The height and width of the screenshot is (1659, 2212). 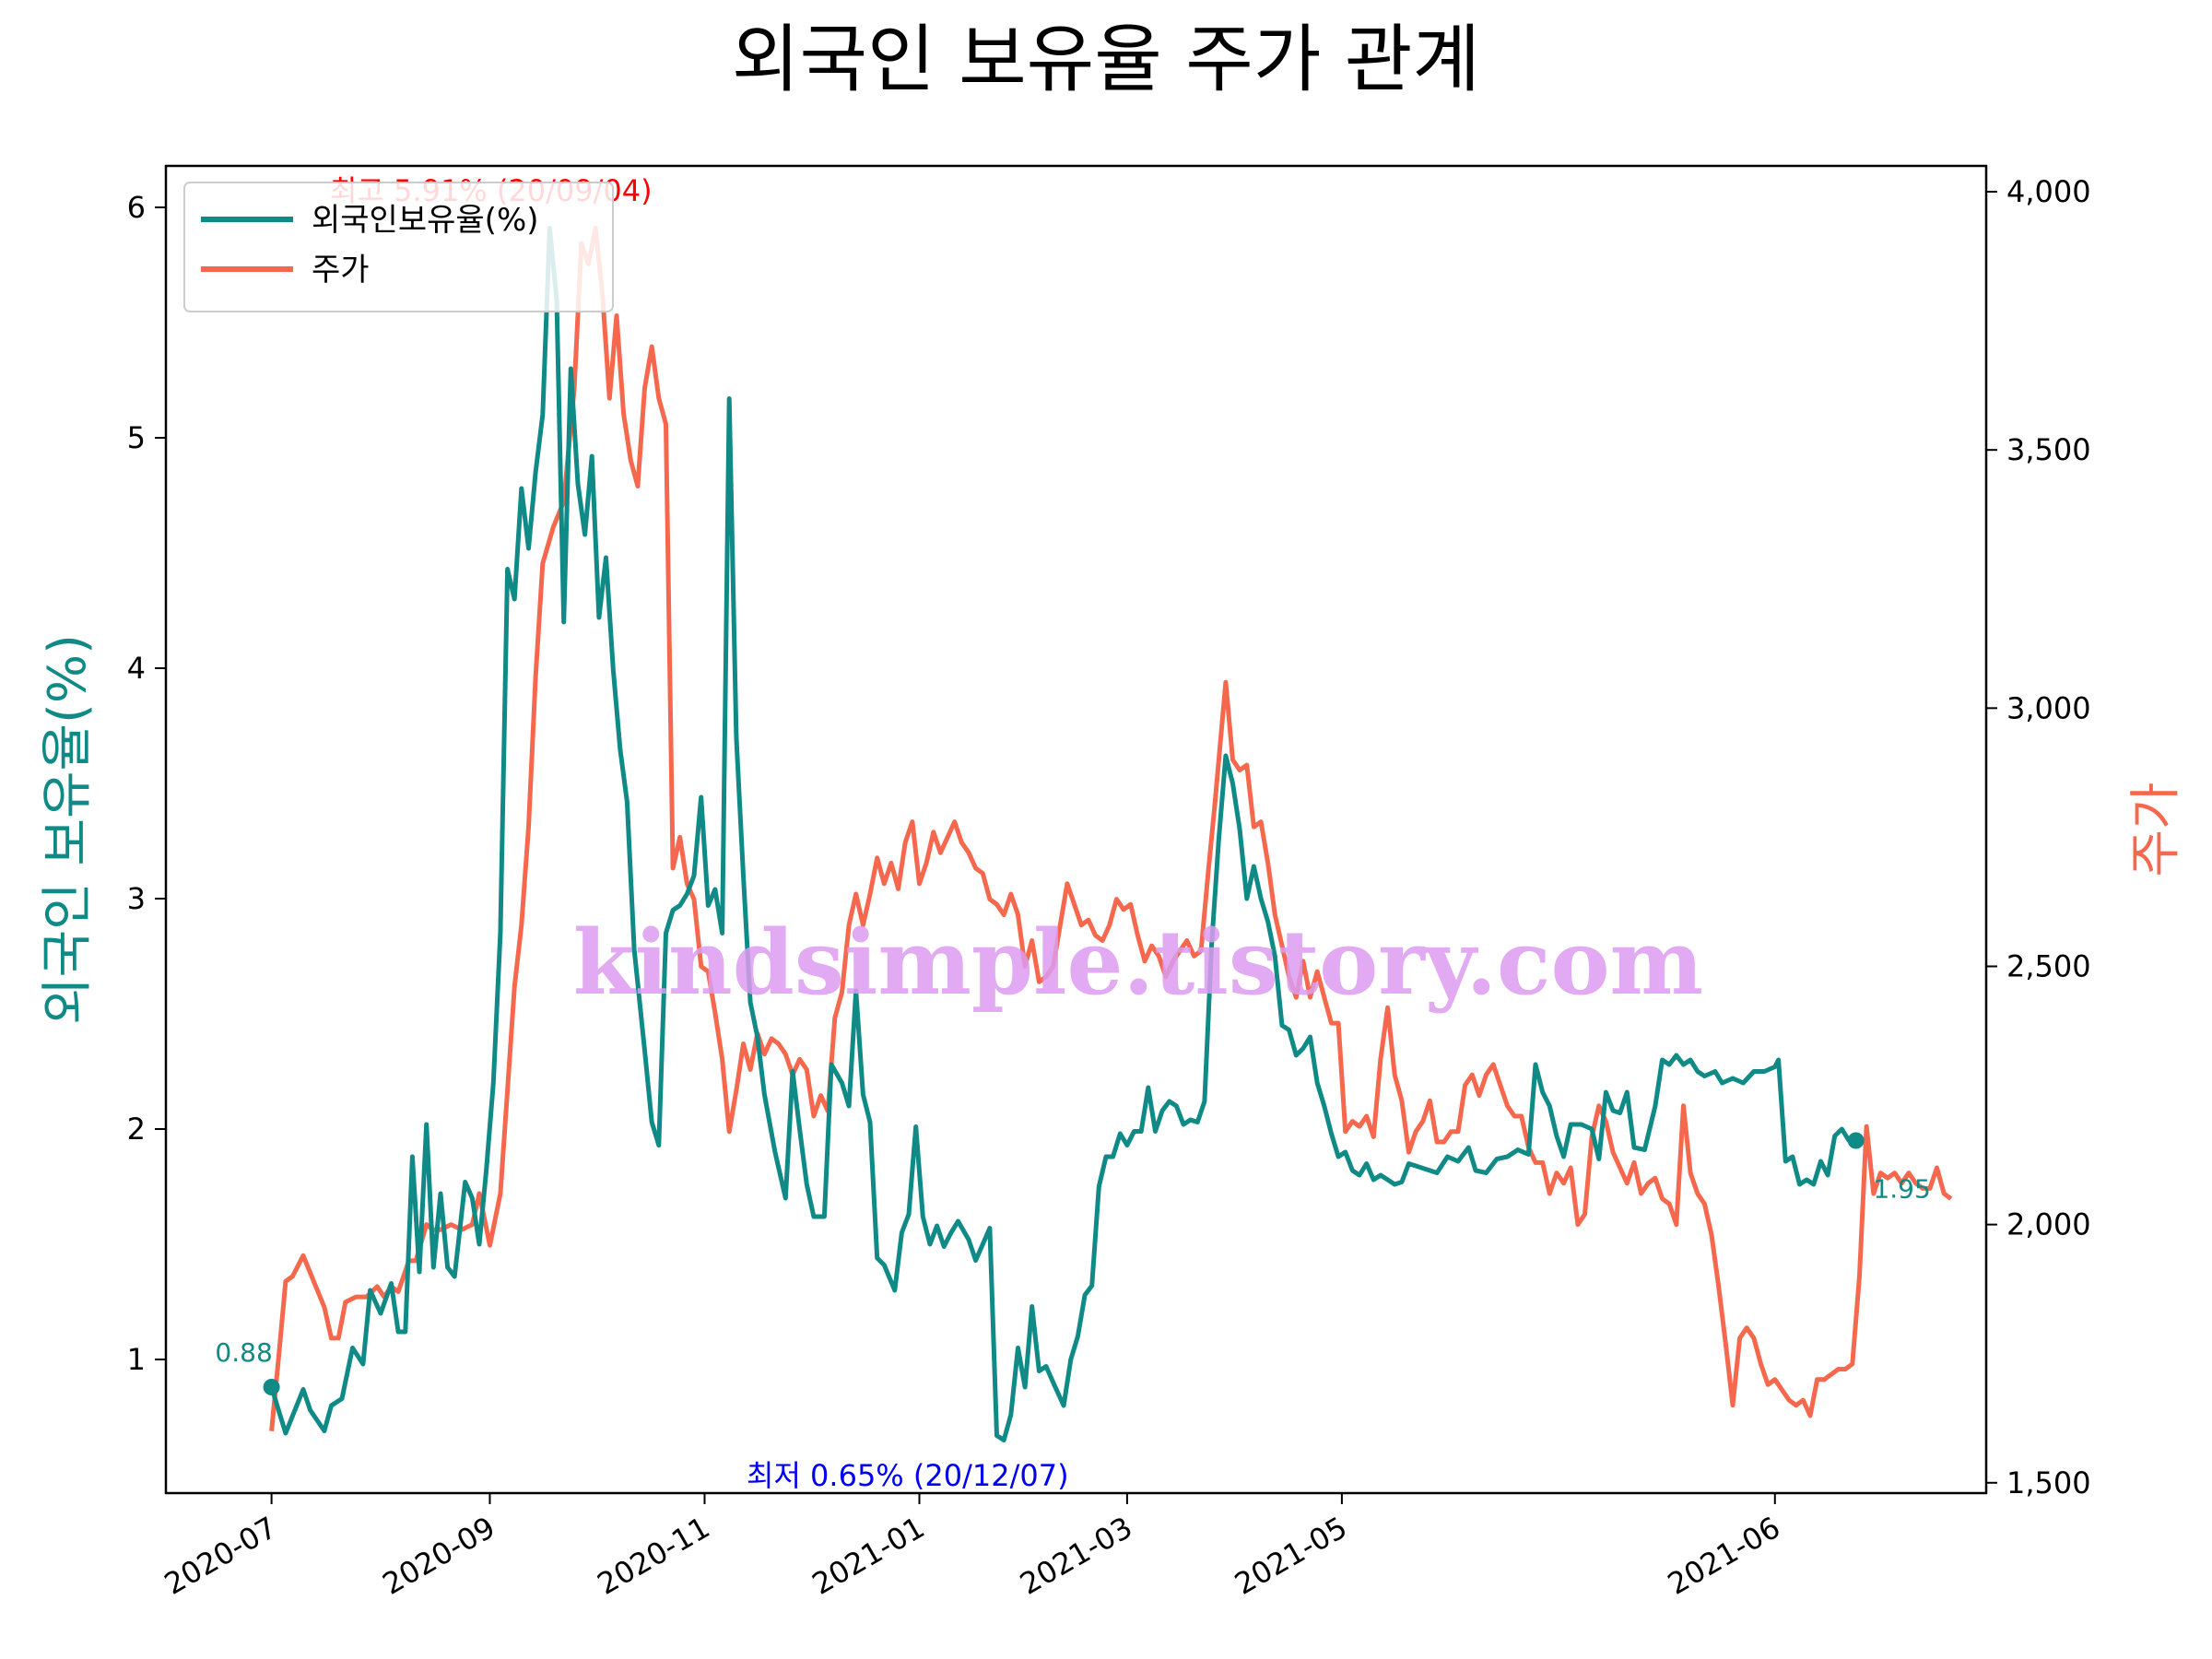 I want to click on x-tick-label: 2021-01, so click(x=868, y=1556).